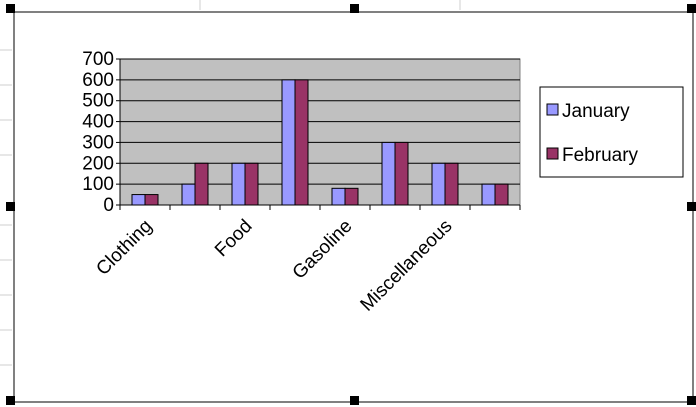 Image resolution: width=696 pixels, height=407 pixels. I want to click on selection-handle-bottom-center, so click(354, 400).